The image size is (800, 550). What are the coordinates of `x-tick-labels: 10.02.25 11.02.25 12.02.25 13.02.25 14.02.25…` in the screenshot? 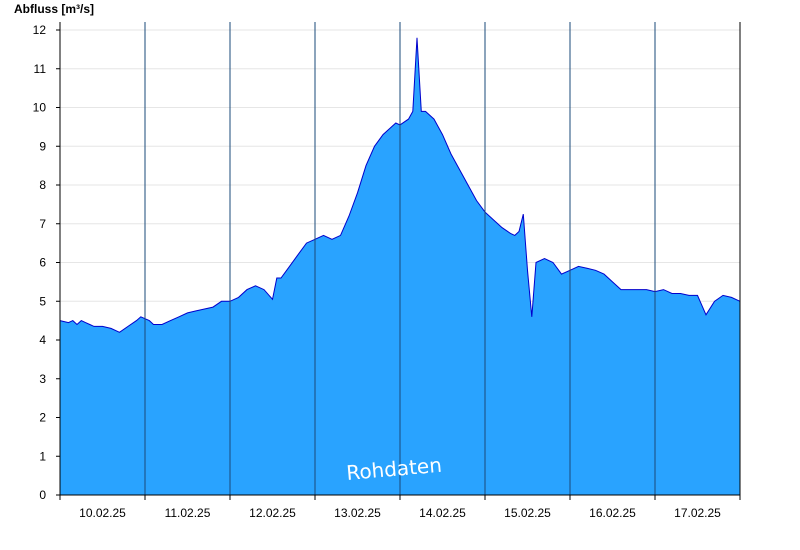 It's located at (400, 507).